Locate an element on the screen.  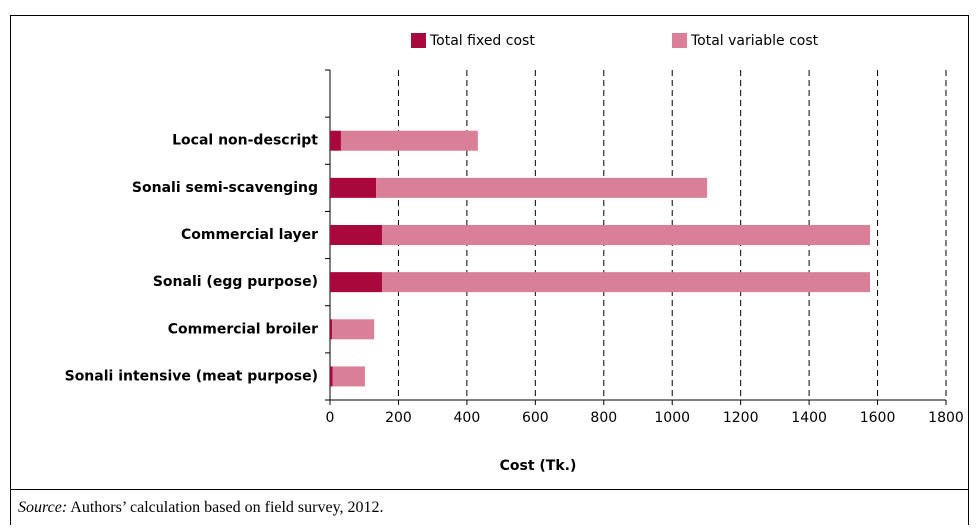
source-label: Source: is located at coordinates (42, 507).